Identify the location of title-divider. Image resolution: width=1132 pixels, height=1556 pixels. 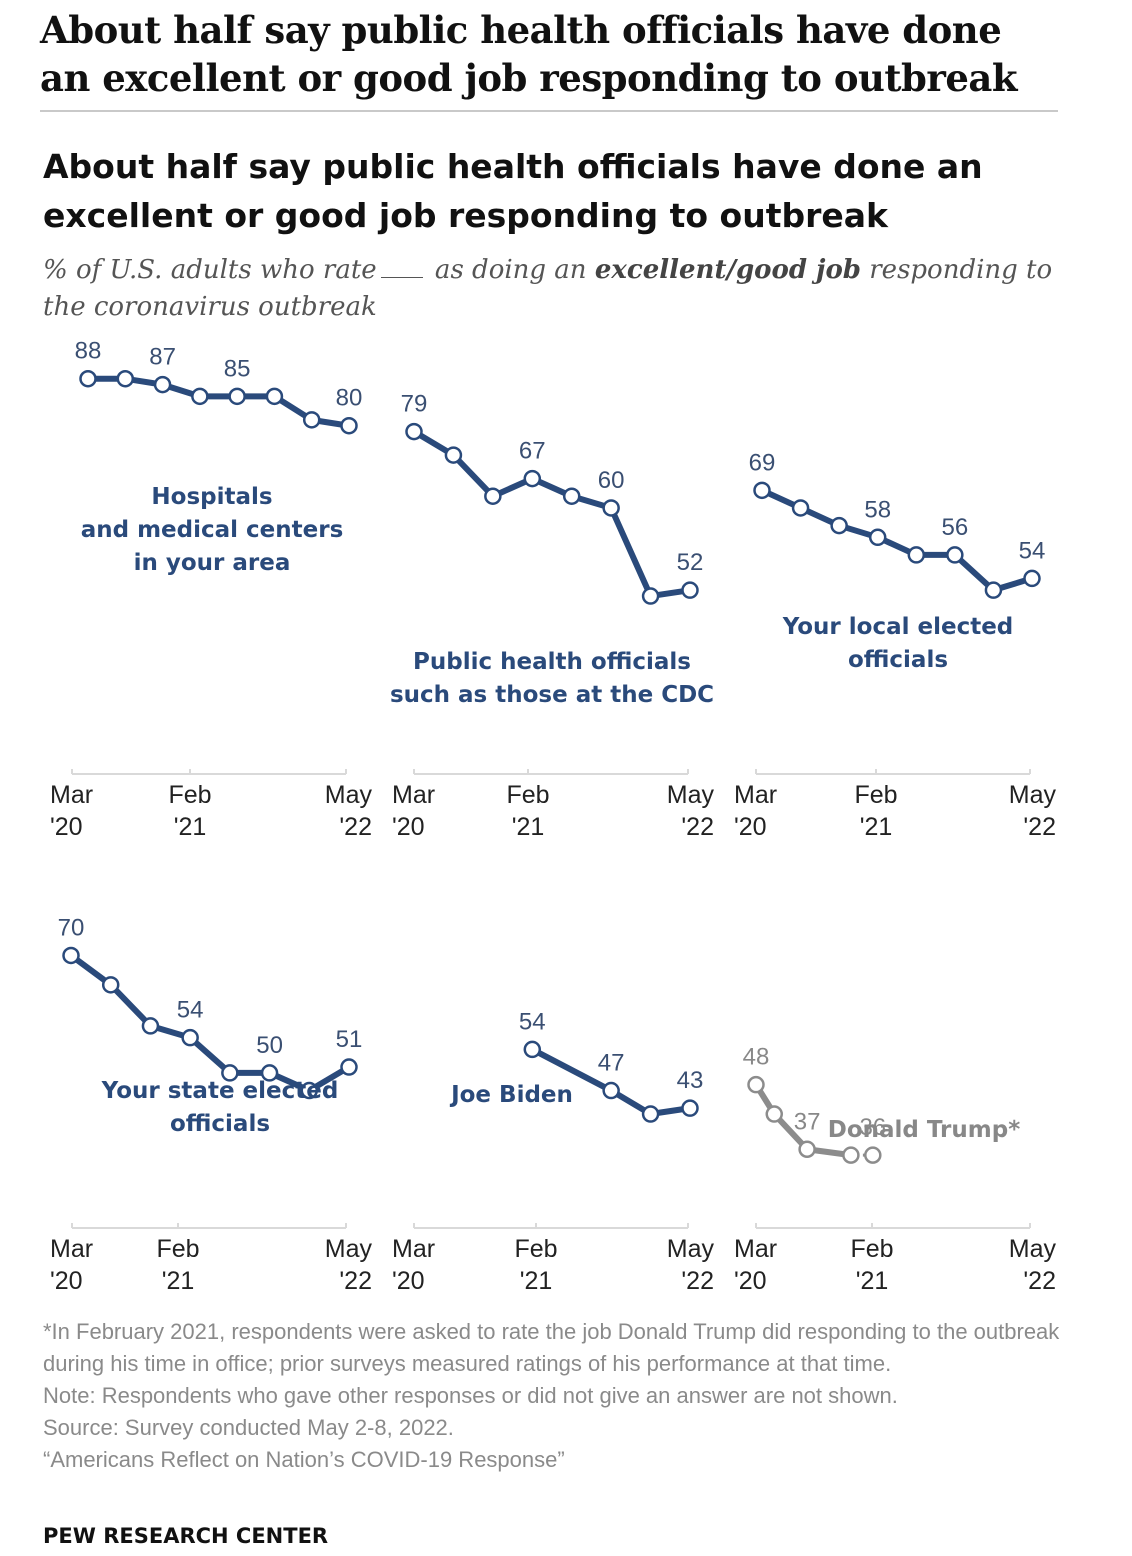
(549, 111).